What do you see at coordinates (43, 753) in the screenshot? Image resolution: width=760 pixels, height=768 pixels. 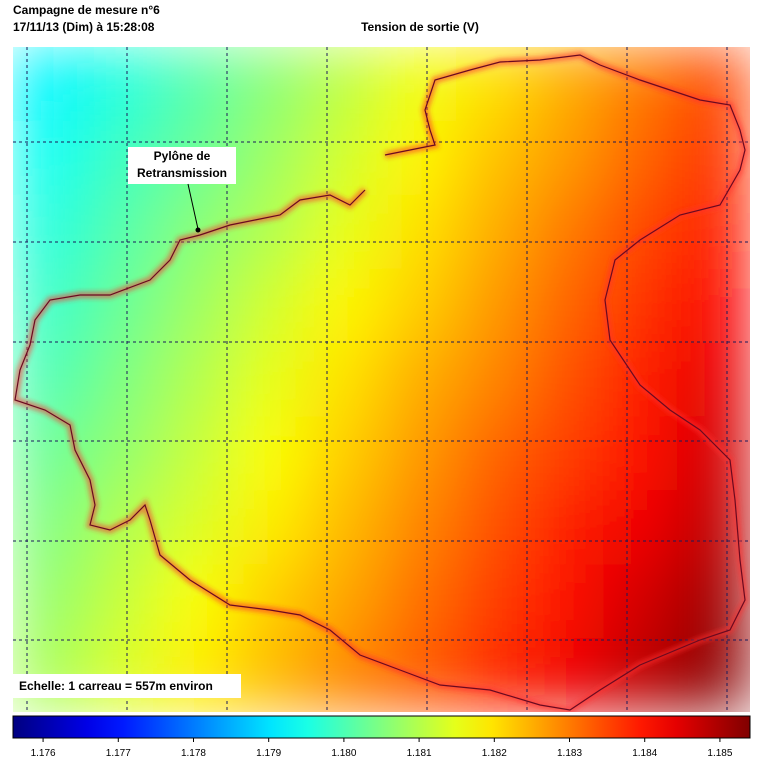 I see `colorbar-tick-label: 1.176` at bounding box center [43, 753].